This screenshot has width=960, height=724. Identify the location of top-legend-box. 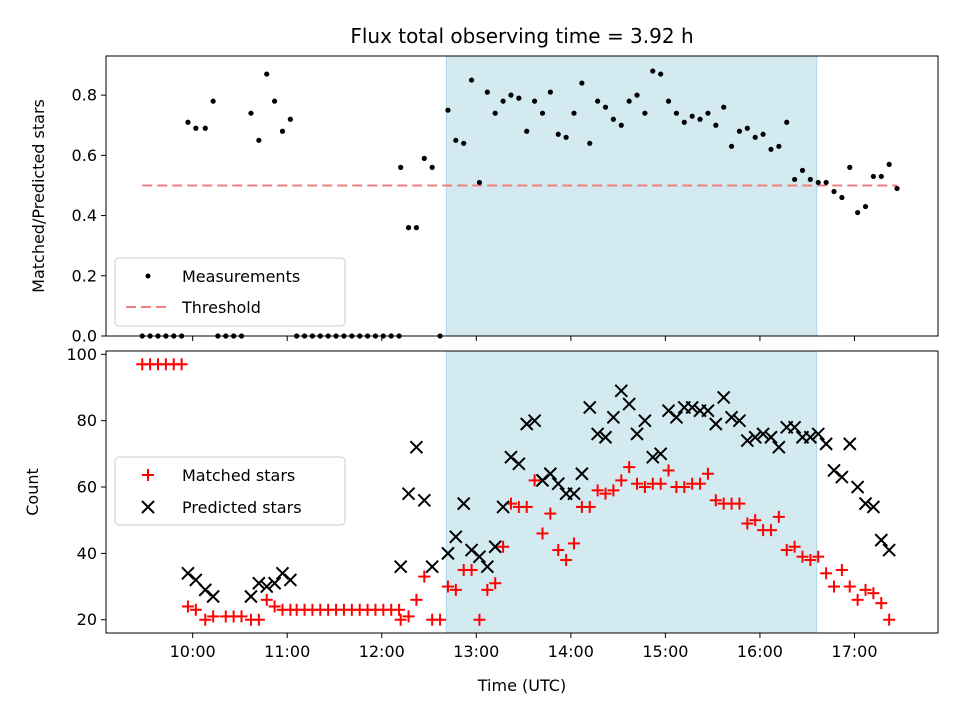
(230, 292).